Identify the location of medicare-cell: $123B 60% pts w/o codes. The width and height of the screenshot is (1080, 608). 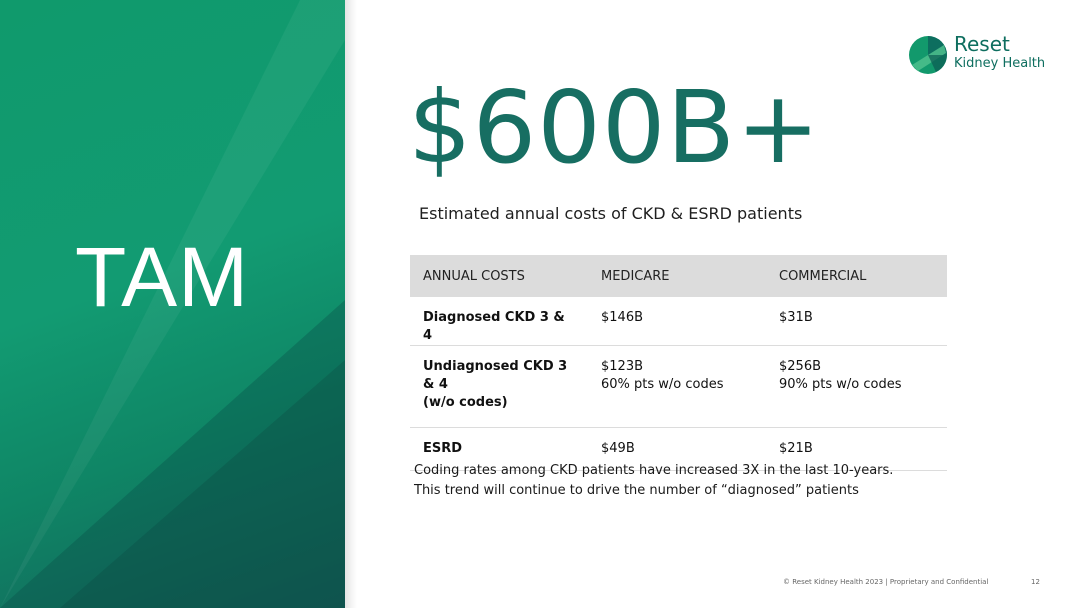
(677, 386).